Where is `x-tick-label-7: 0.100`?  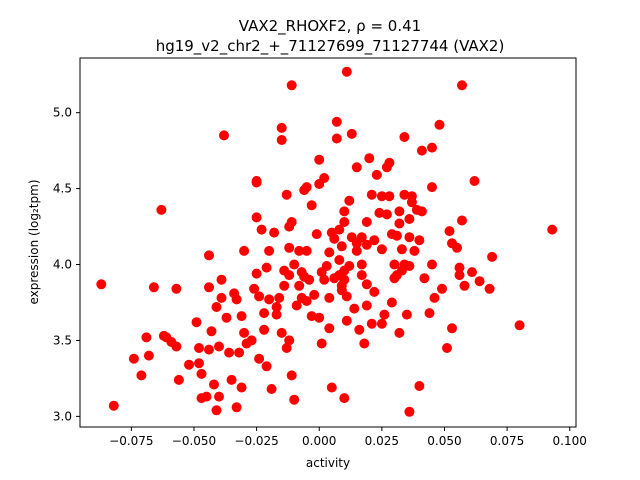
x-tick-label-7: 0.100 is located at coordinates (570, 441).